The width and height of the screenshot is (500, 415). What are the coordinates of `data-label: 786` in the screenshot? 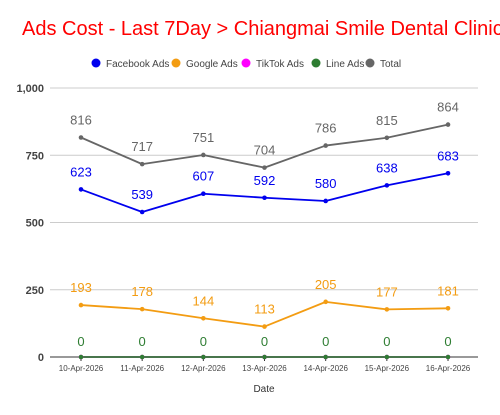 It's located at (326, 128).